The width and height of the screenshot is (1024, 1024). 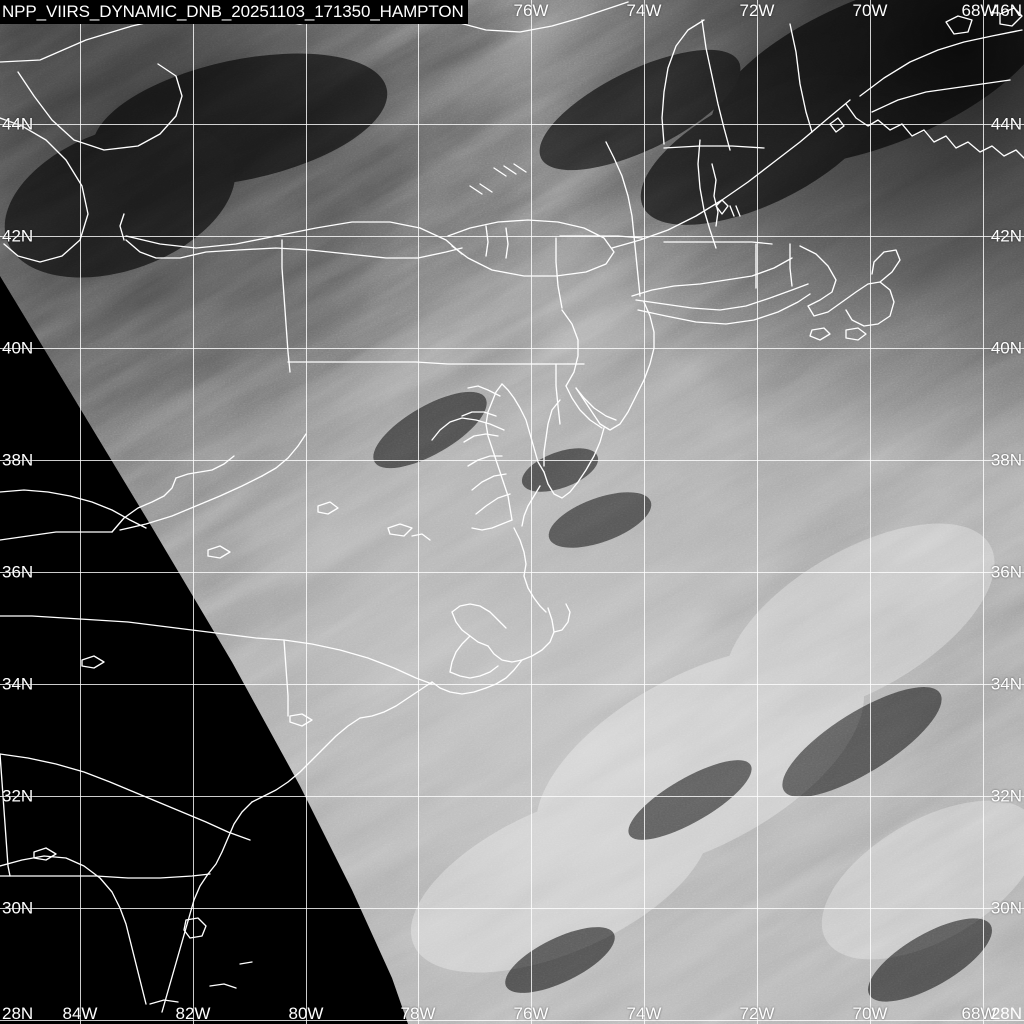 I want to click on lat-label-left-34n: 34N, so click(x=18, y=684).